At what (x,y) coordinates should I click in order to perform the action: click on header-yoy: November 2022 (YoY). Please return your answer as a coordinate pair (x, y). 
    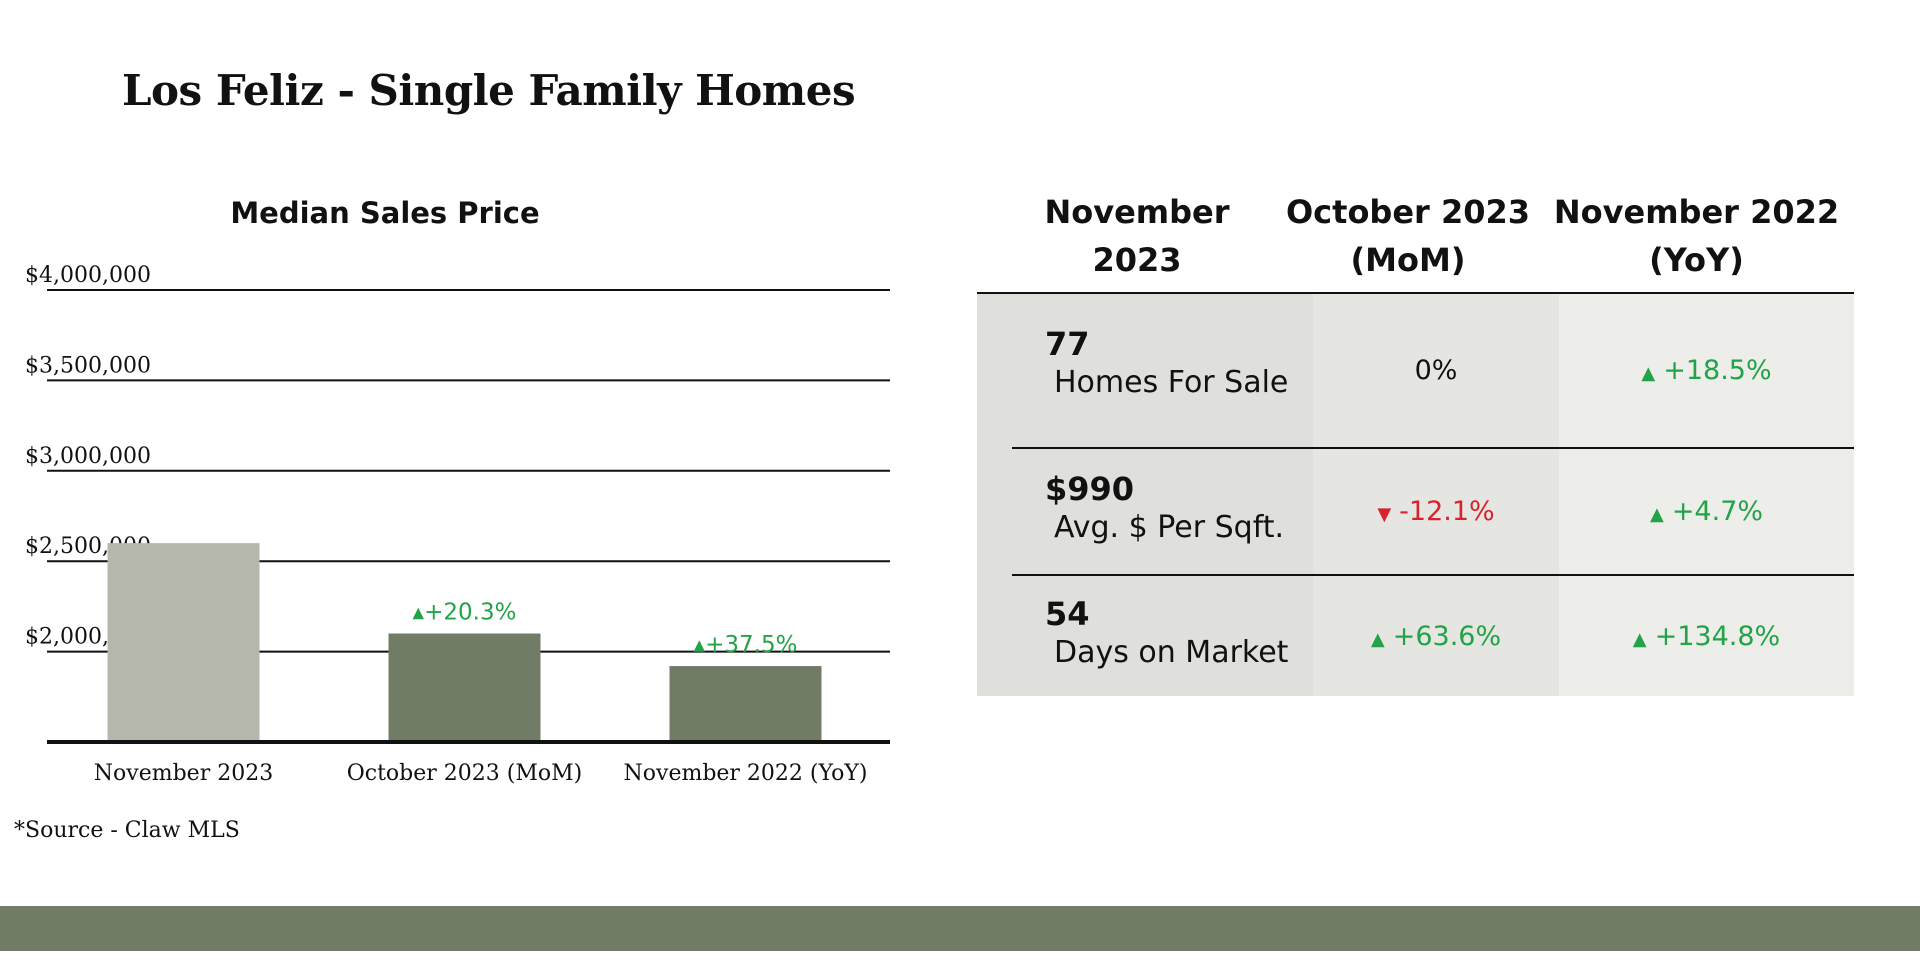
    Looking at the image, I should click on (1696, 236).